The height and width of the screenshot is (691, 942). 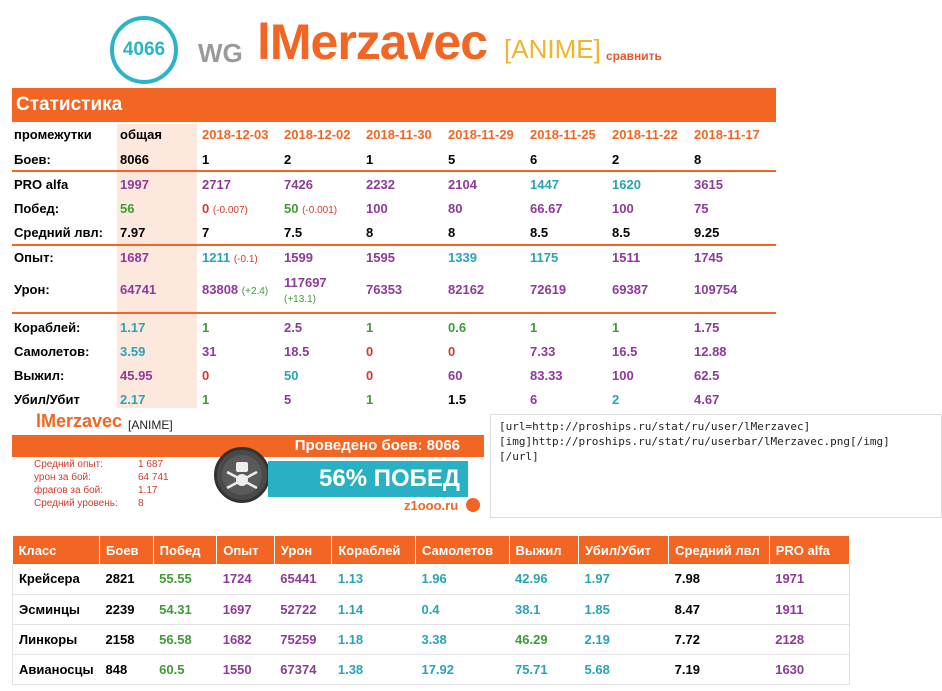 What do you see at coordinates (126, 550) in the screenshot?
I see `class-table-header: Боев` at bounding box center [126, 550].